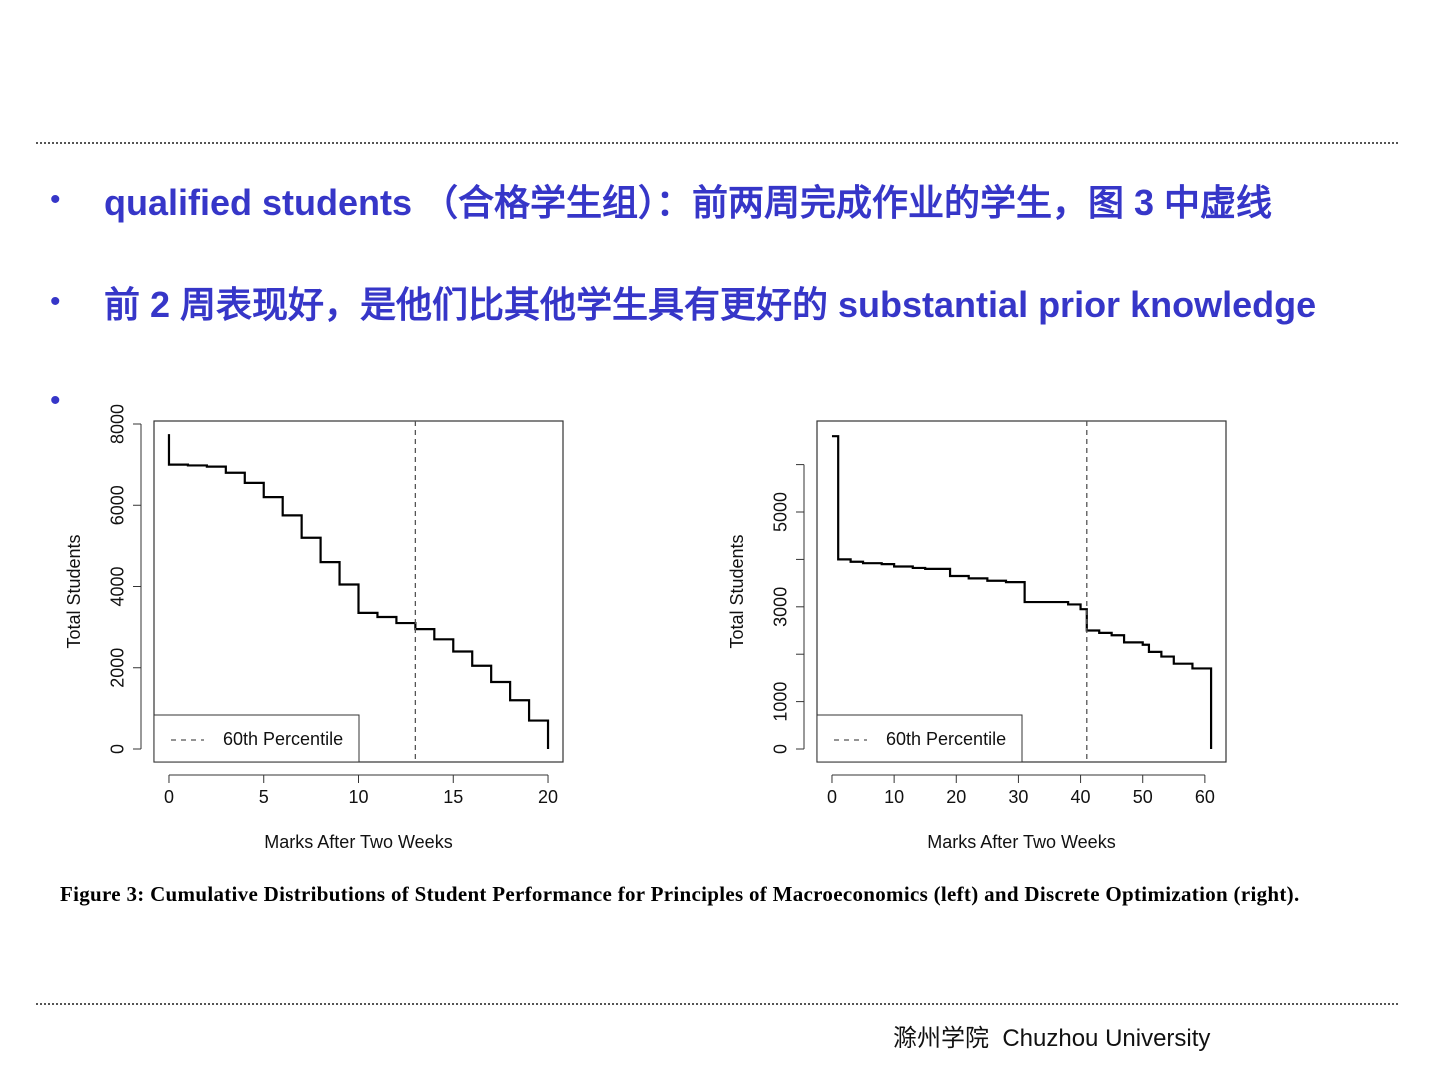 Image resolution: width=1440 pixels, height=1080 pixels. Describe the element at coordinates (118, 668) in the screenshot. I see `y-tick-label: 2000` at that location.